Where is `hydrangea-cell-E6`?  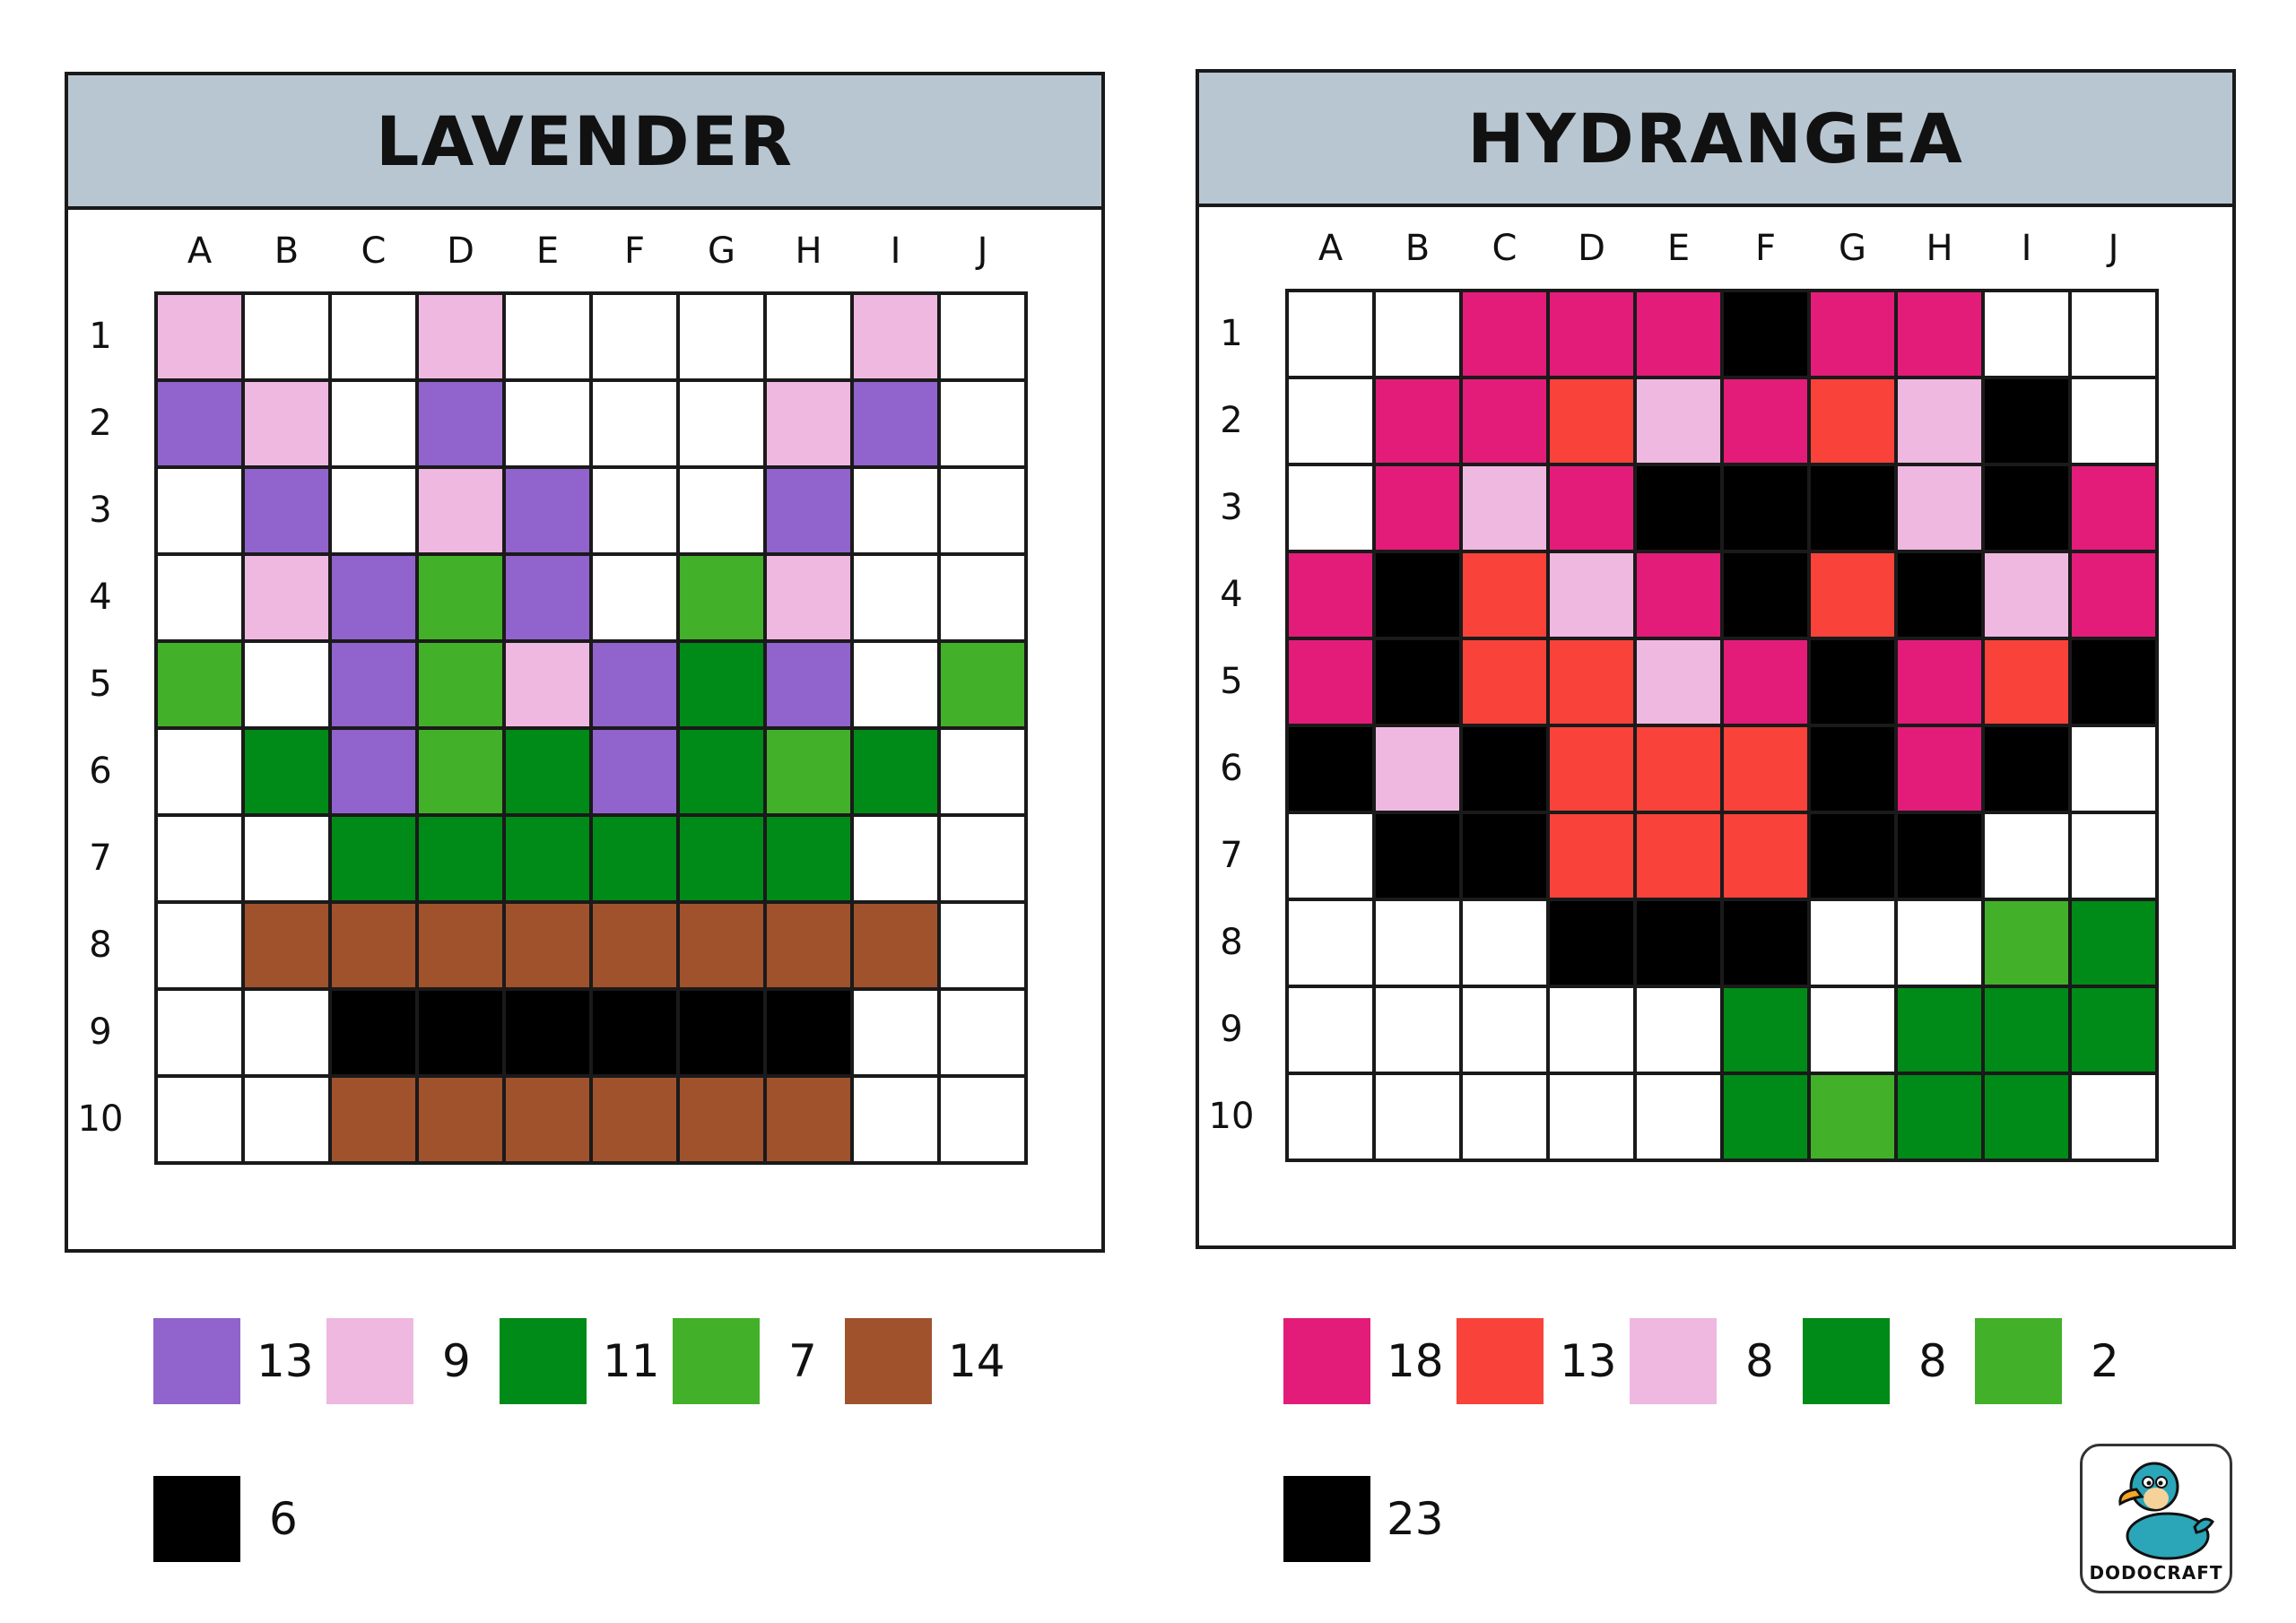 hydrangea-cell-E6 is located at coordinates (1678, 768).